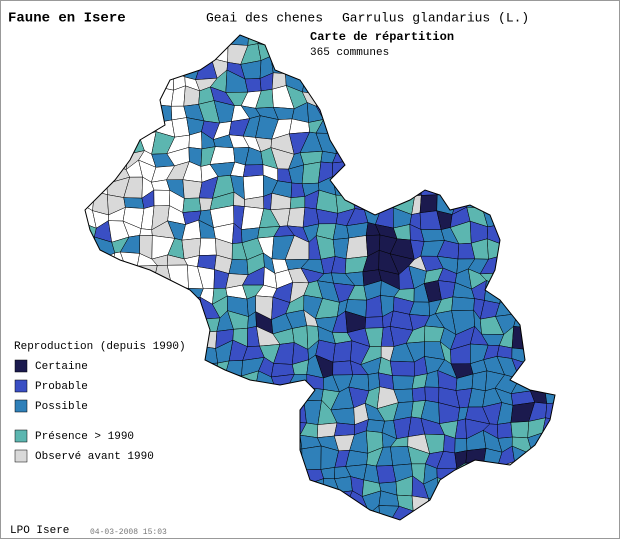 The height and width of the screenshot is (539, 620). What do you see at coordinates (67, 19) in the screenshot?
I see `app-title: Faune en Isere` at bounding box center [67, 19].